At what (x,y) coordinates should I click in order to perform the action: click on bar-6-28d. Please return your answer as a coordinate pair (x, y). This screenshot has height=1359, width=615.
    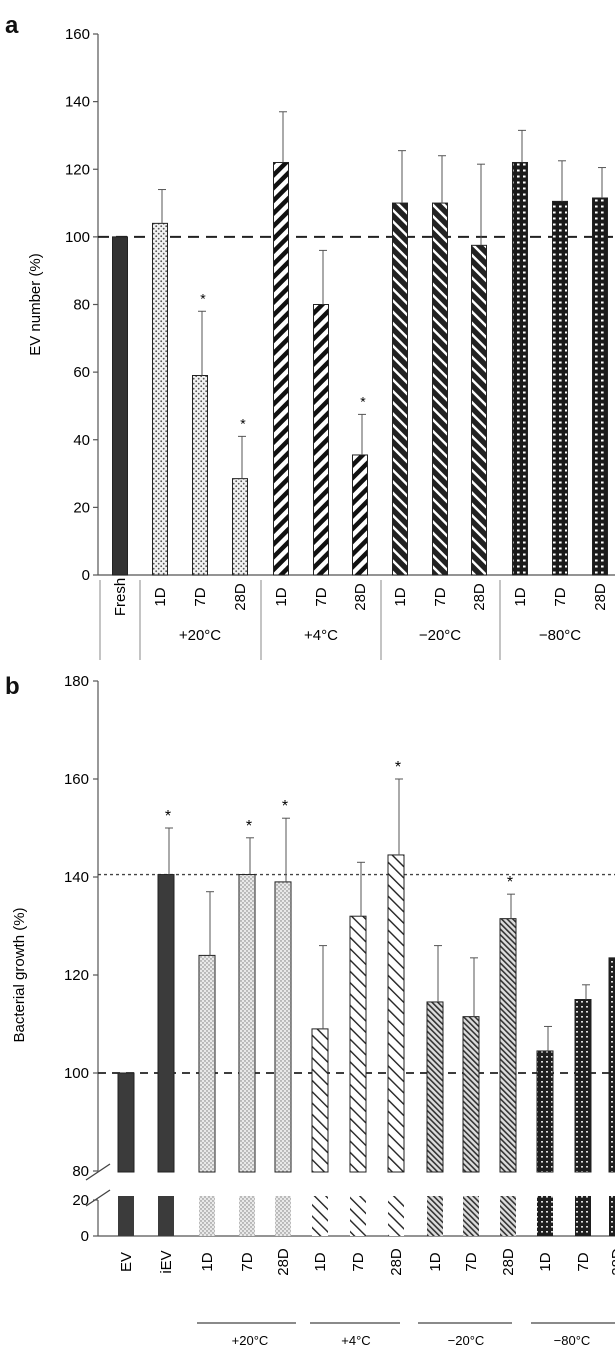
    Looking at the image, I should click on (360, 515).